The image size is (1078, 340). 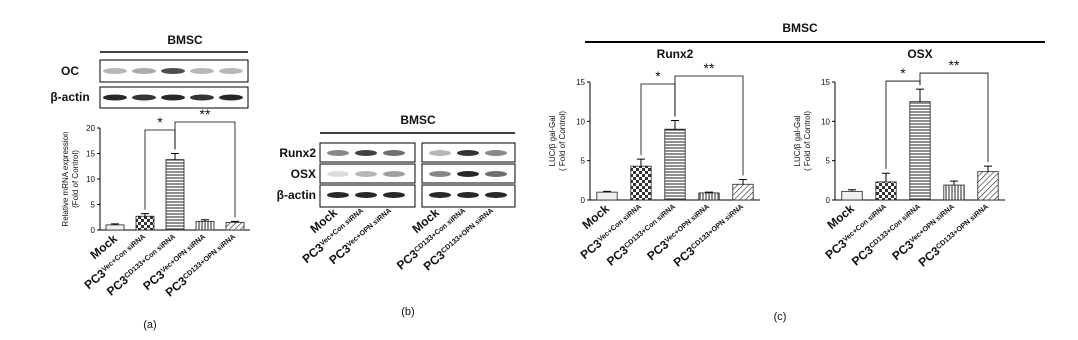 I want to click on chart-title: Runx2, so click(x=675, y=54).